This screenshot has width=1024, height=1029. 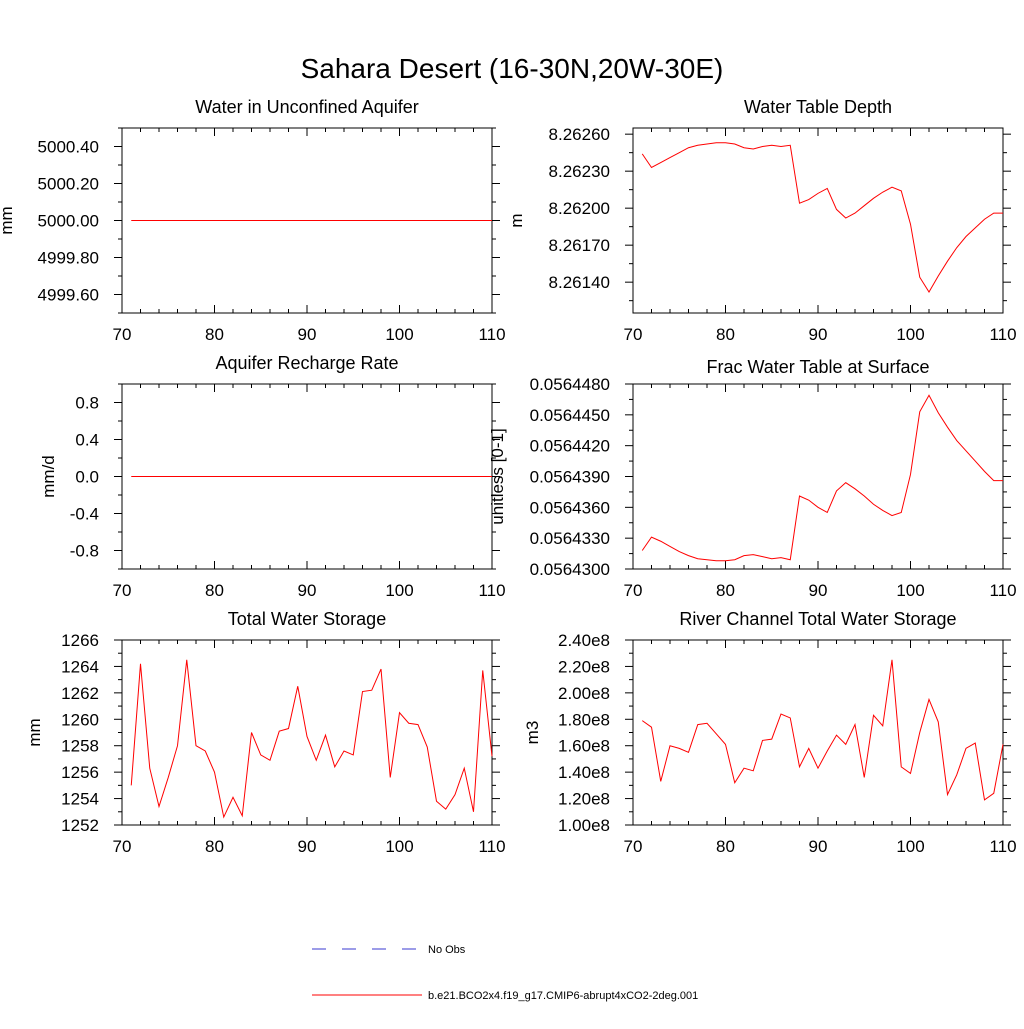 I want to click on y-tick-label: 8.26260, so click(x=579, y=134).